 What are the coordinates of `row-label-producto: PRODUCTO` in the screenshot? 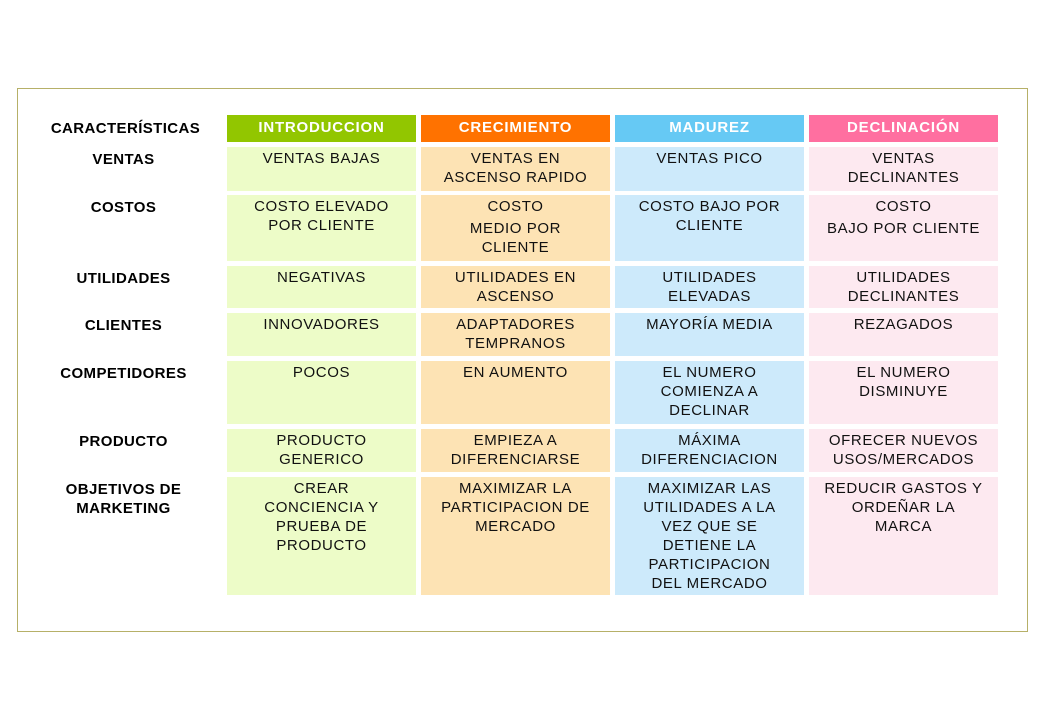 It's located at (123, 453).